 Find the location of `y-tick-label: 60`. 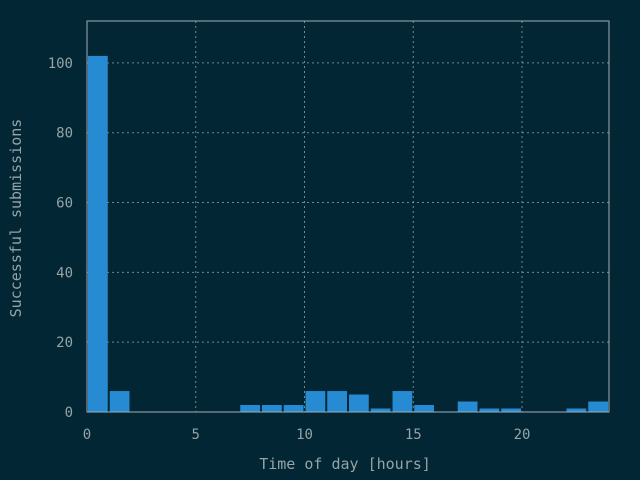

y-tick-label: 60 is located at coordinates (64, 204).